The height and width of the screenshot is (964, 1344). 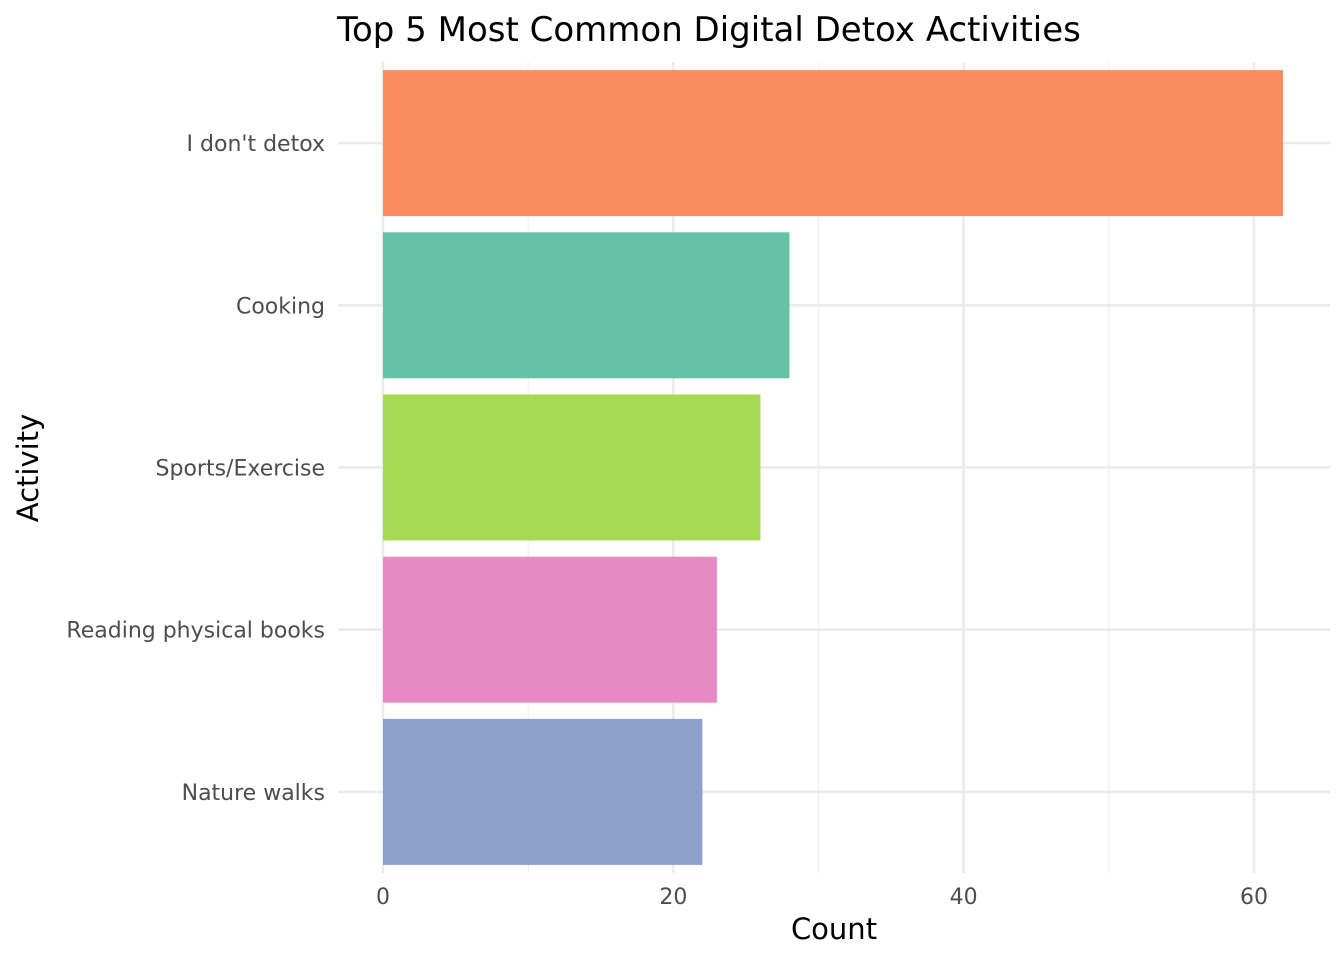 I want to click on x-axis-title: Count, so click(x=834, y=929).